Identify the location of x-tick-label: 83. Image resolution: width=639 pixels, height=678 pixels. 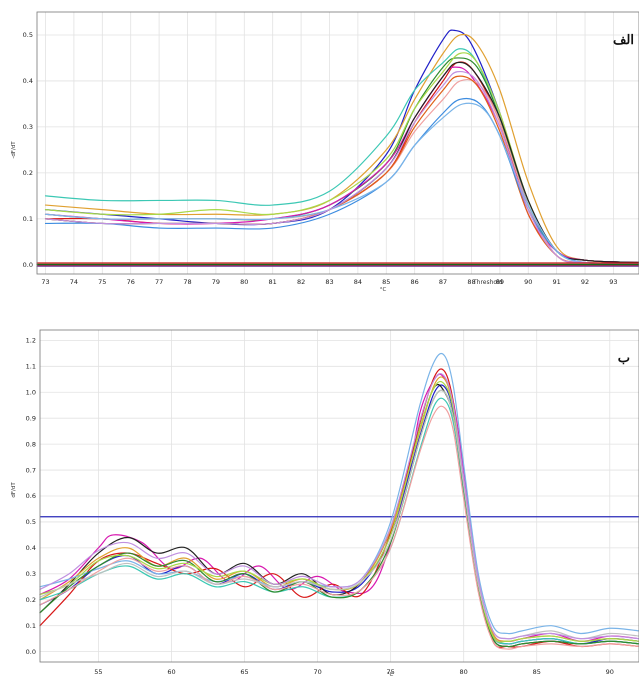
(329, 282).